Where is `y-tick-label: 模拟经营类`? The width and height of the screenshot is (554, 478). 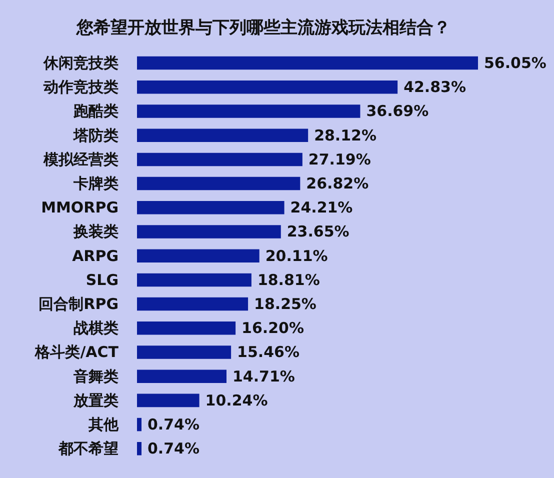 y-tick-label: 模拟经营类 is located at coordinates (80, 159).